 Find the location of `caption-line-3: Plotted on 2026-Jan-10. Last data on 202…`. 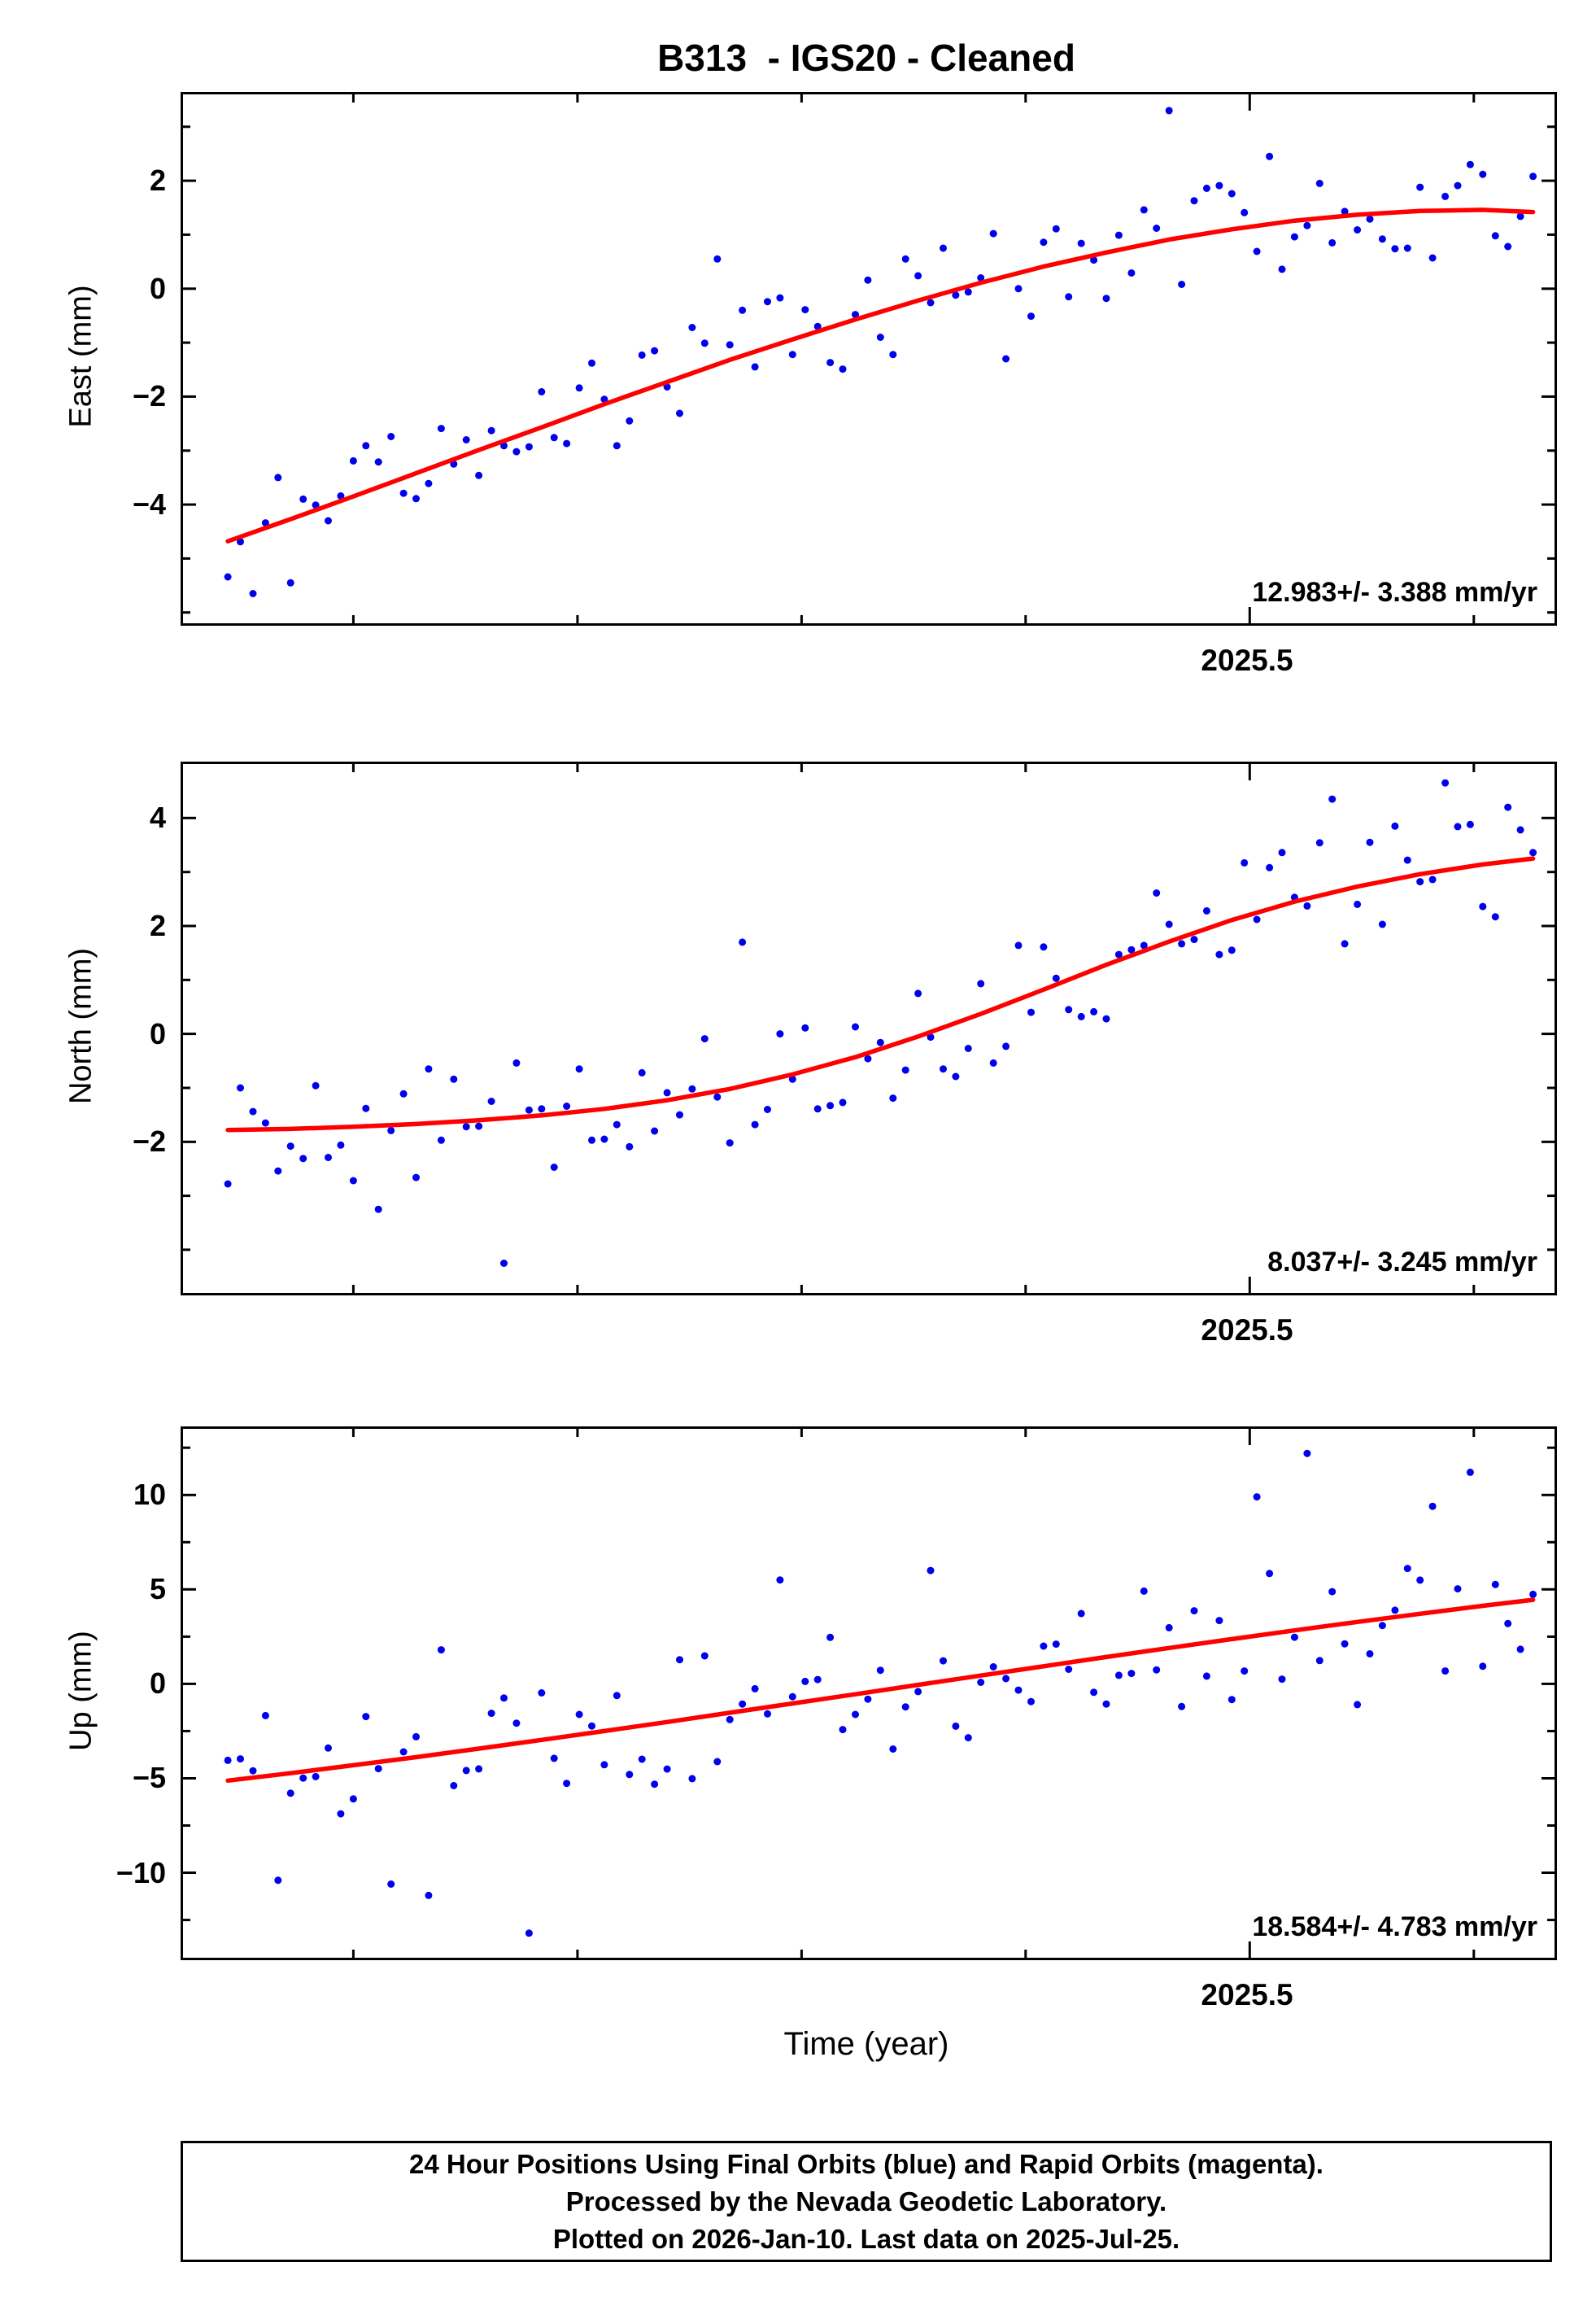

caption-line-3: Plotted on 2026-Jan-10. Last data on 202… is located at coordinates (866, 2238).